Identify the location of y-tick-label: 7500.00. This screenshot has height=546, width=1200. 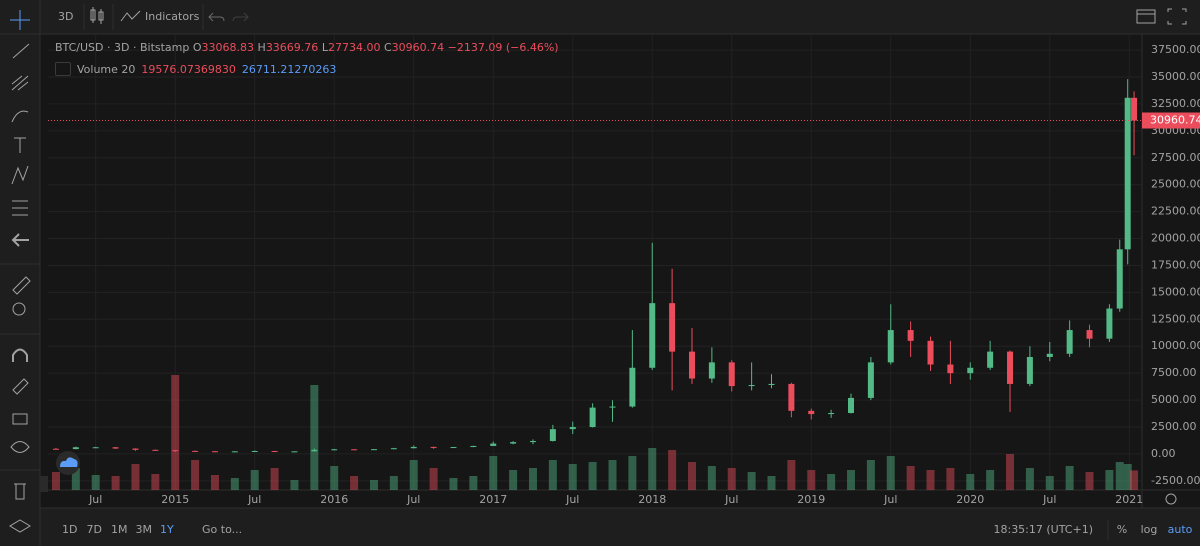
(1174, 372).